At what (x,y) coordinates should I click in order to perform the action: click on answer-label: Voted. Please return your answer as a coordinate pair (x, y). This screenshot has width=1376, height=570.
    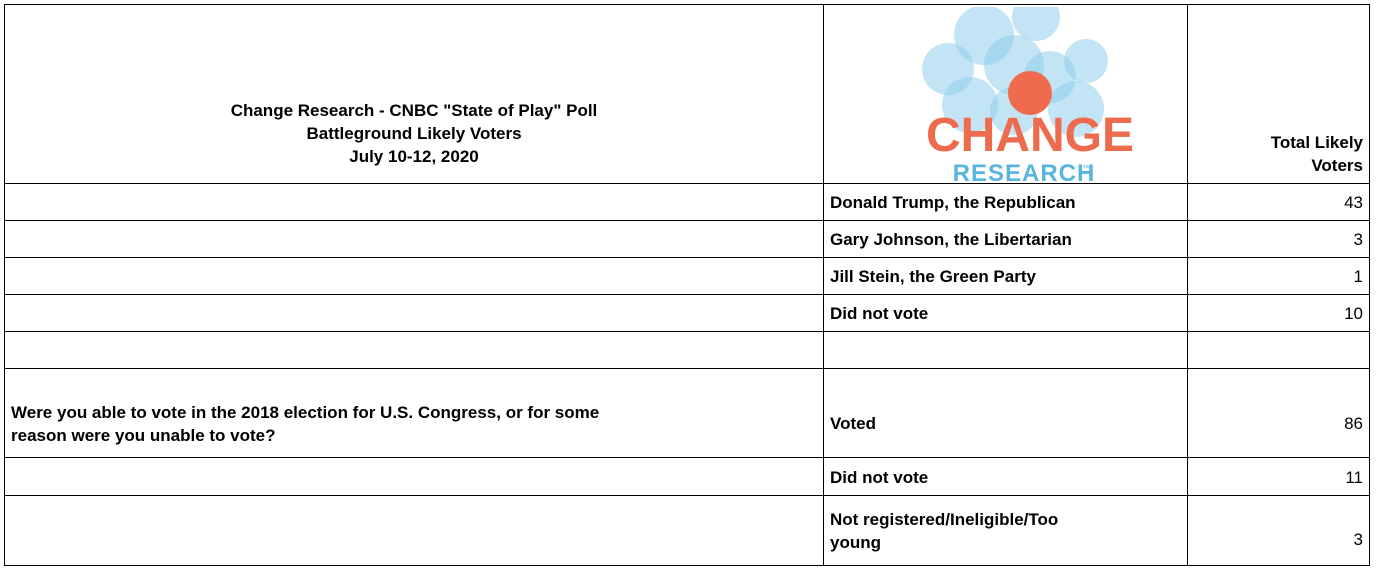
    Looking at the image, I should click on (853, 423).